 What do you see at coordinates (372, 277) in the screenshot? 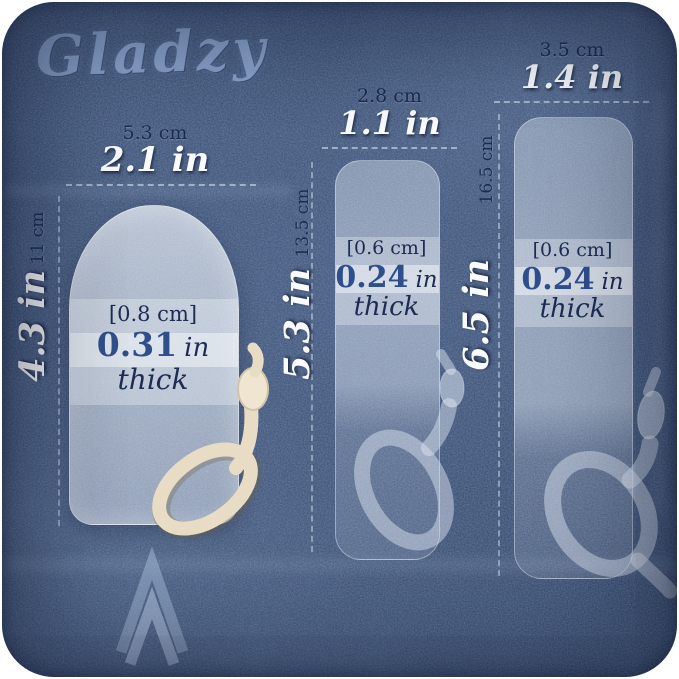
I see `item2-thickness-in-value: 0.24` at bounding box center [372, 277].